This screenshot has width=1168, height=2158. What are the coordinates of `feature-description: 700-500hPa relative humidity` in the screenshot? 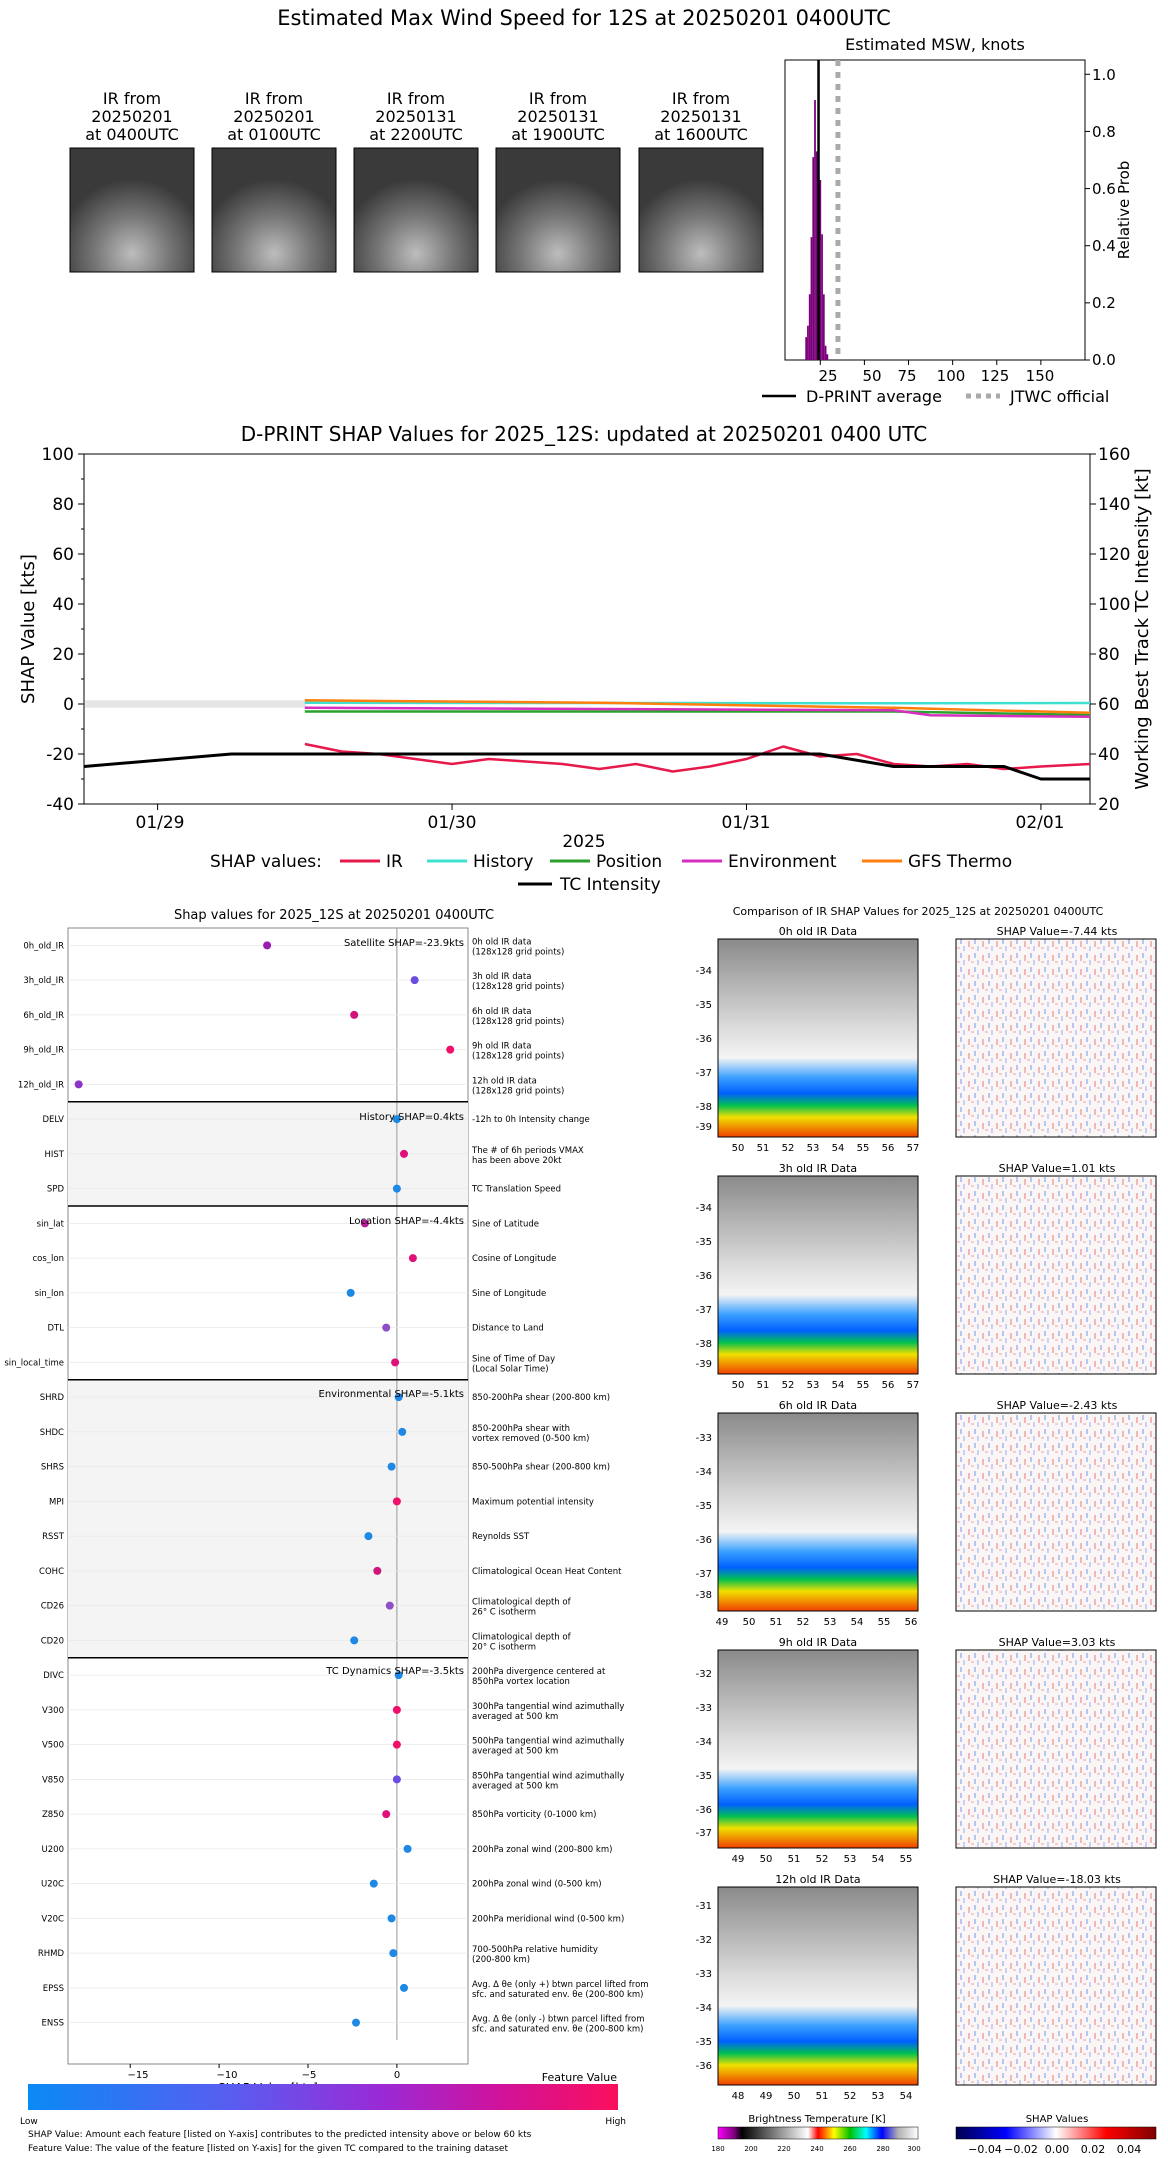 It's located at (535, 1950).